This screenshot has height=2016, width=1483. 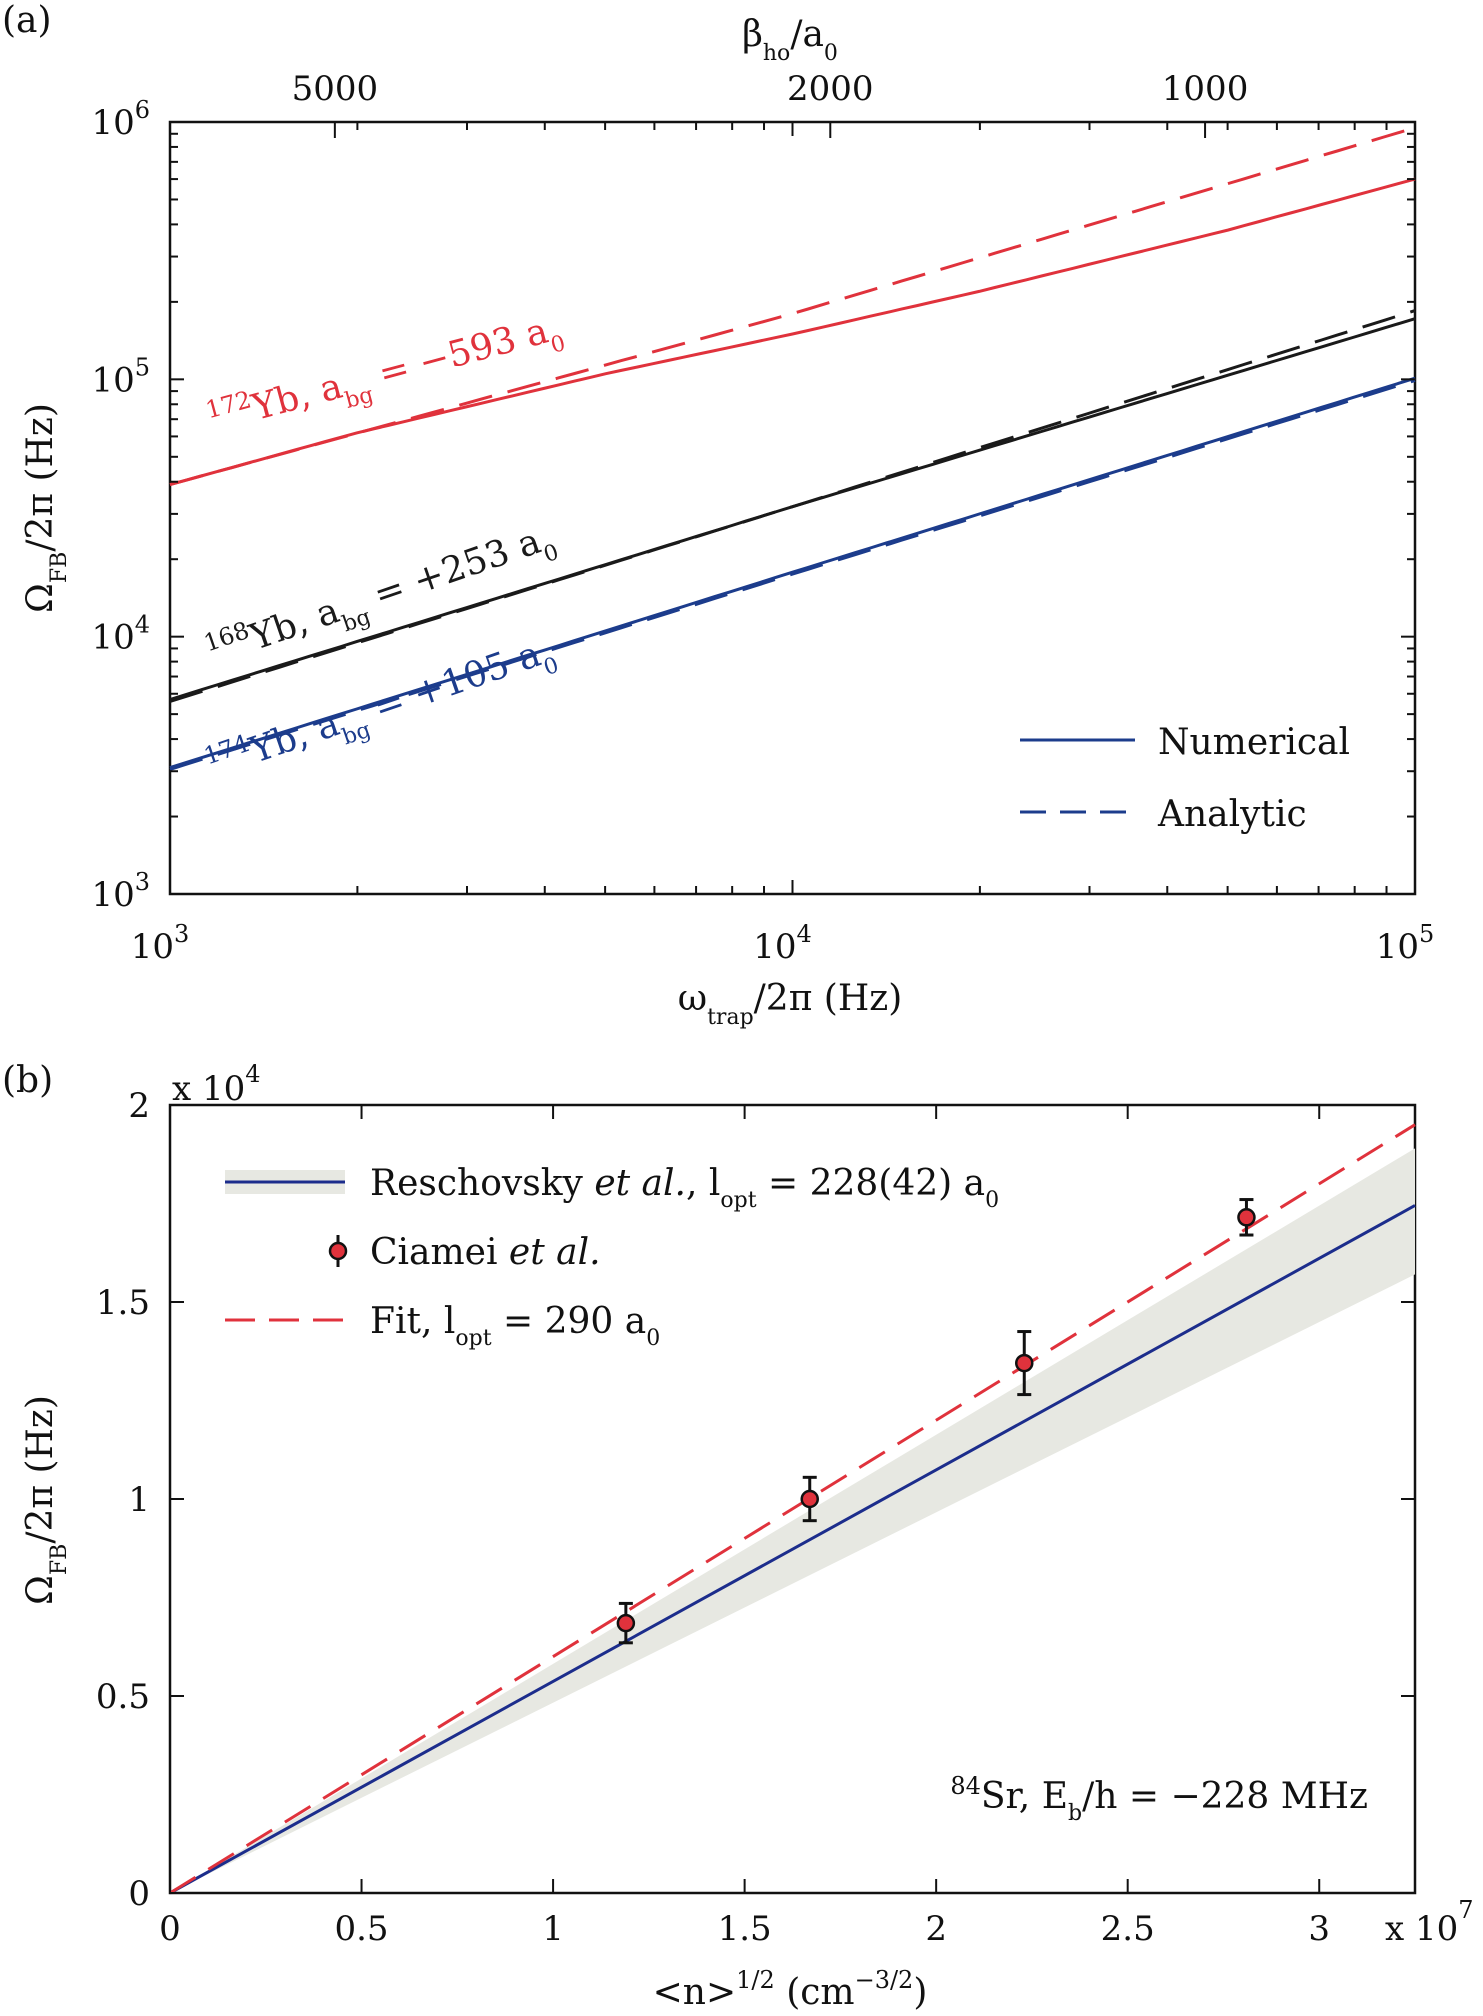 I want to click on curve-label: 174Yb, abg = +105 a0, so click(x=381, y=710).